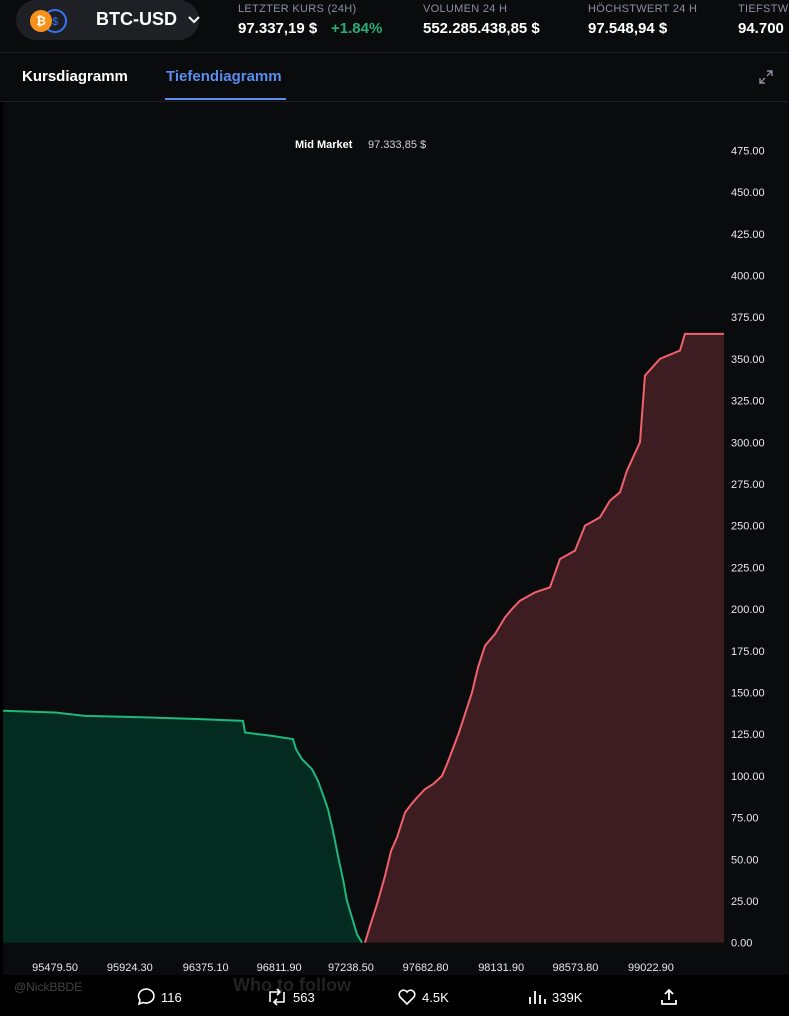 This screenshot has height=1016, width=789. What do you see at coordinates (745, 819) in the screenshot?
I see `y-tick-label: 75.00` at bounding box center [745, 819].